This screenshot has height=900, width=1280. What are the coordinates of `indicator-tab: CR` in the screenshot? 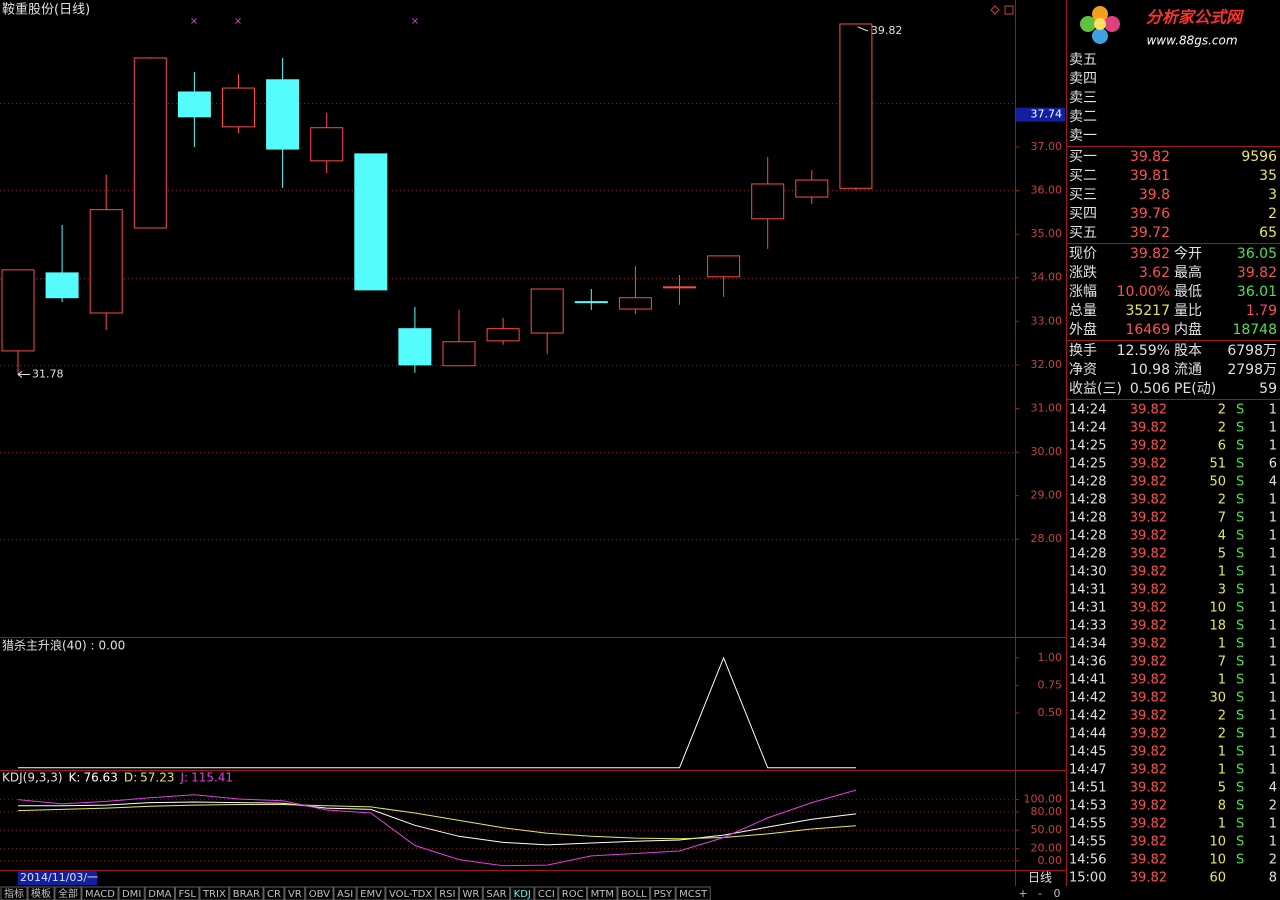 It's located at (274, 894).